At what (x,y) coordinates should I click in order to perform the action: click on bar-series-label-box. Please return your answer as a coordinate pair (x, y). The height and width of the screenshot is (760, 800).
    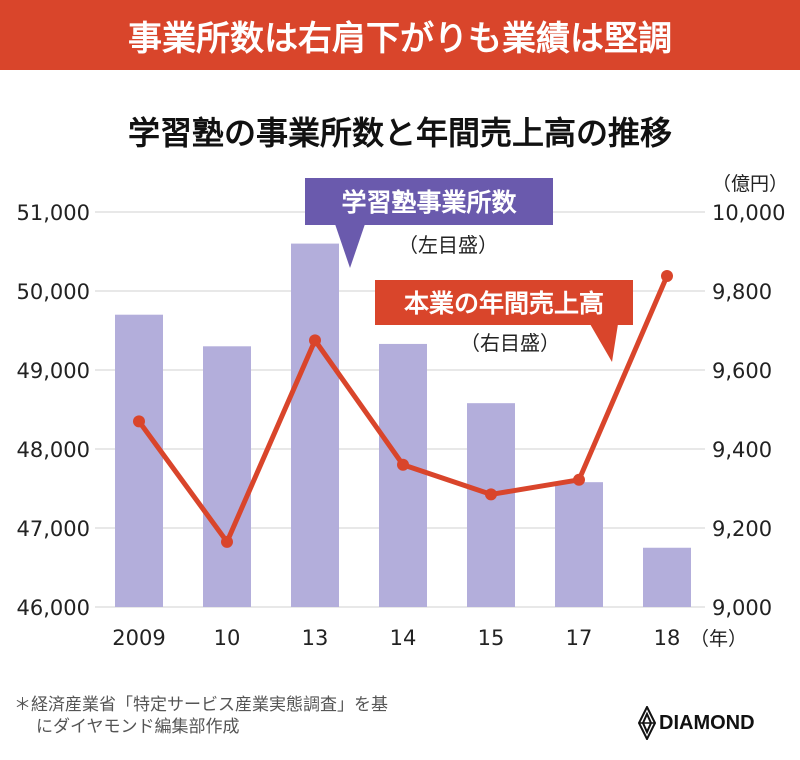
    Looking at the image, I should click on (429, 201).